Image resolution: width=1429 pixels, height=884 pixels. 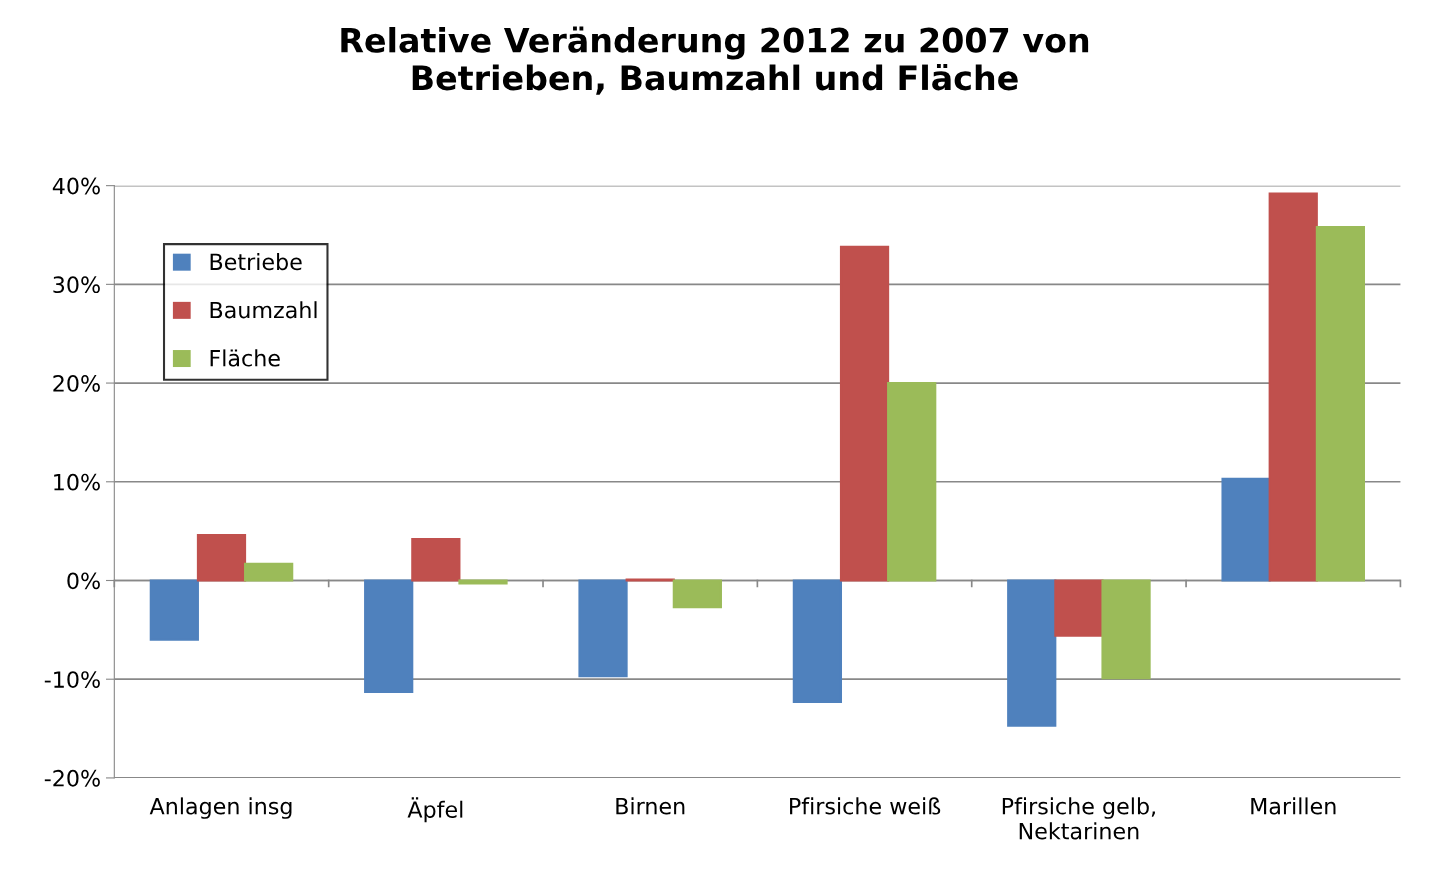 I want to click on legend-label: Baumzahl, so click(x=263, y=310).